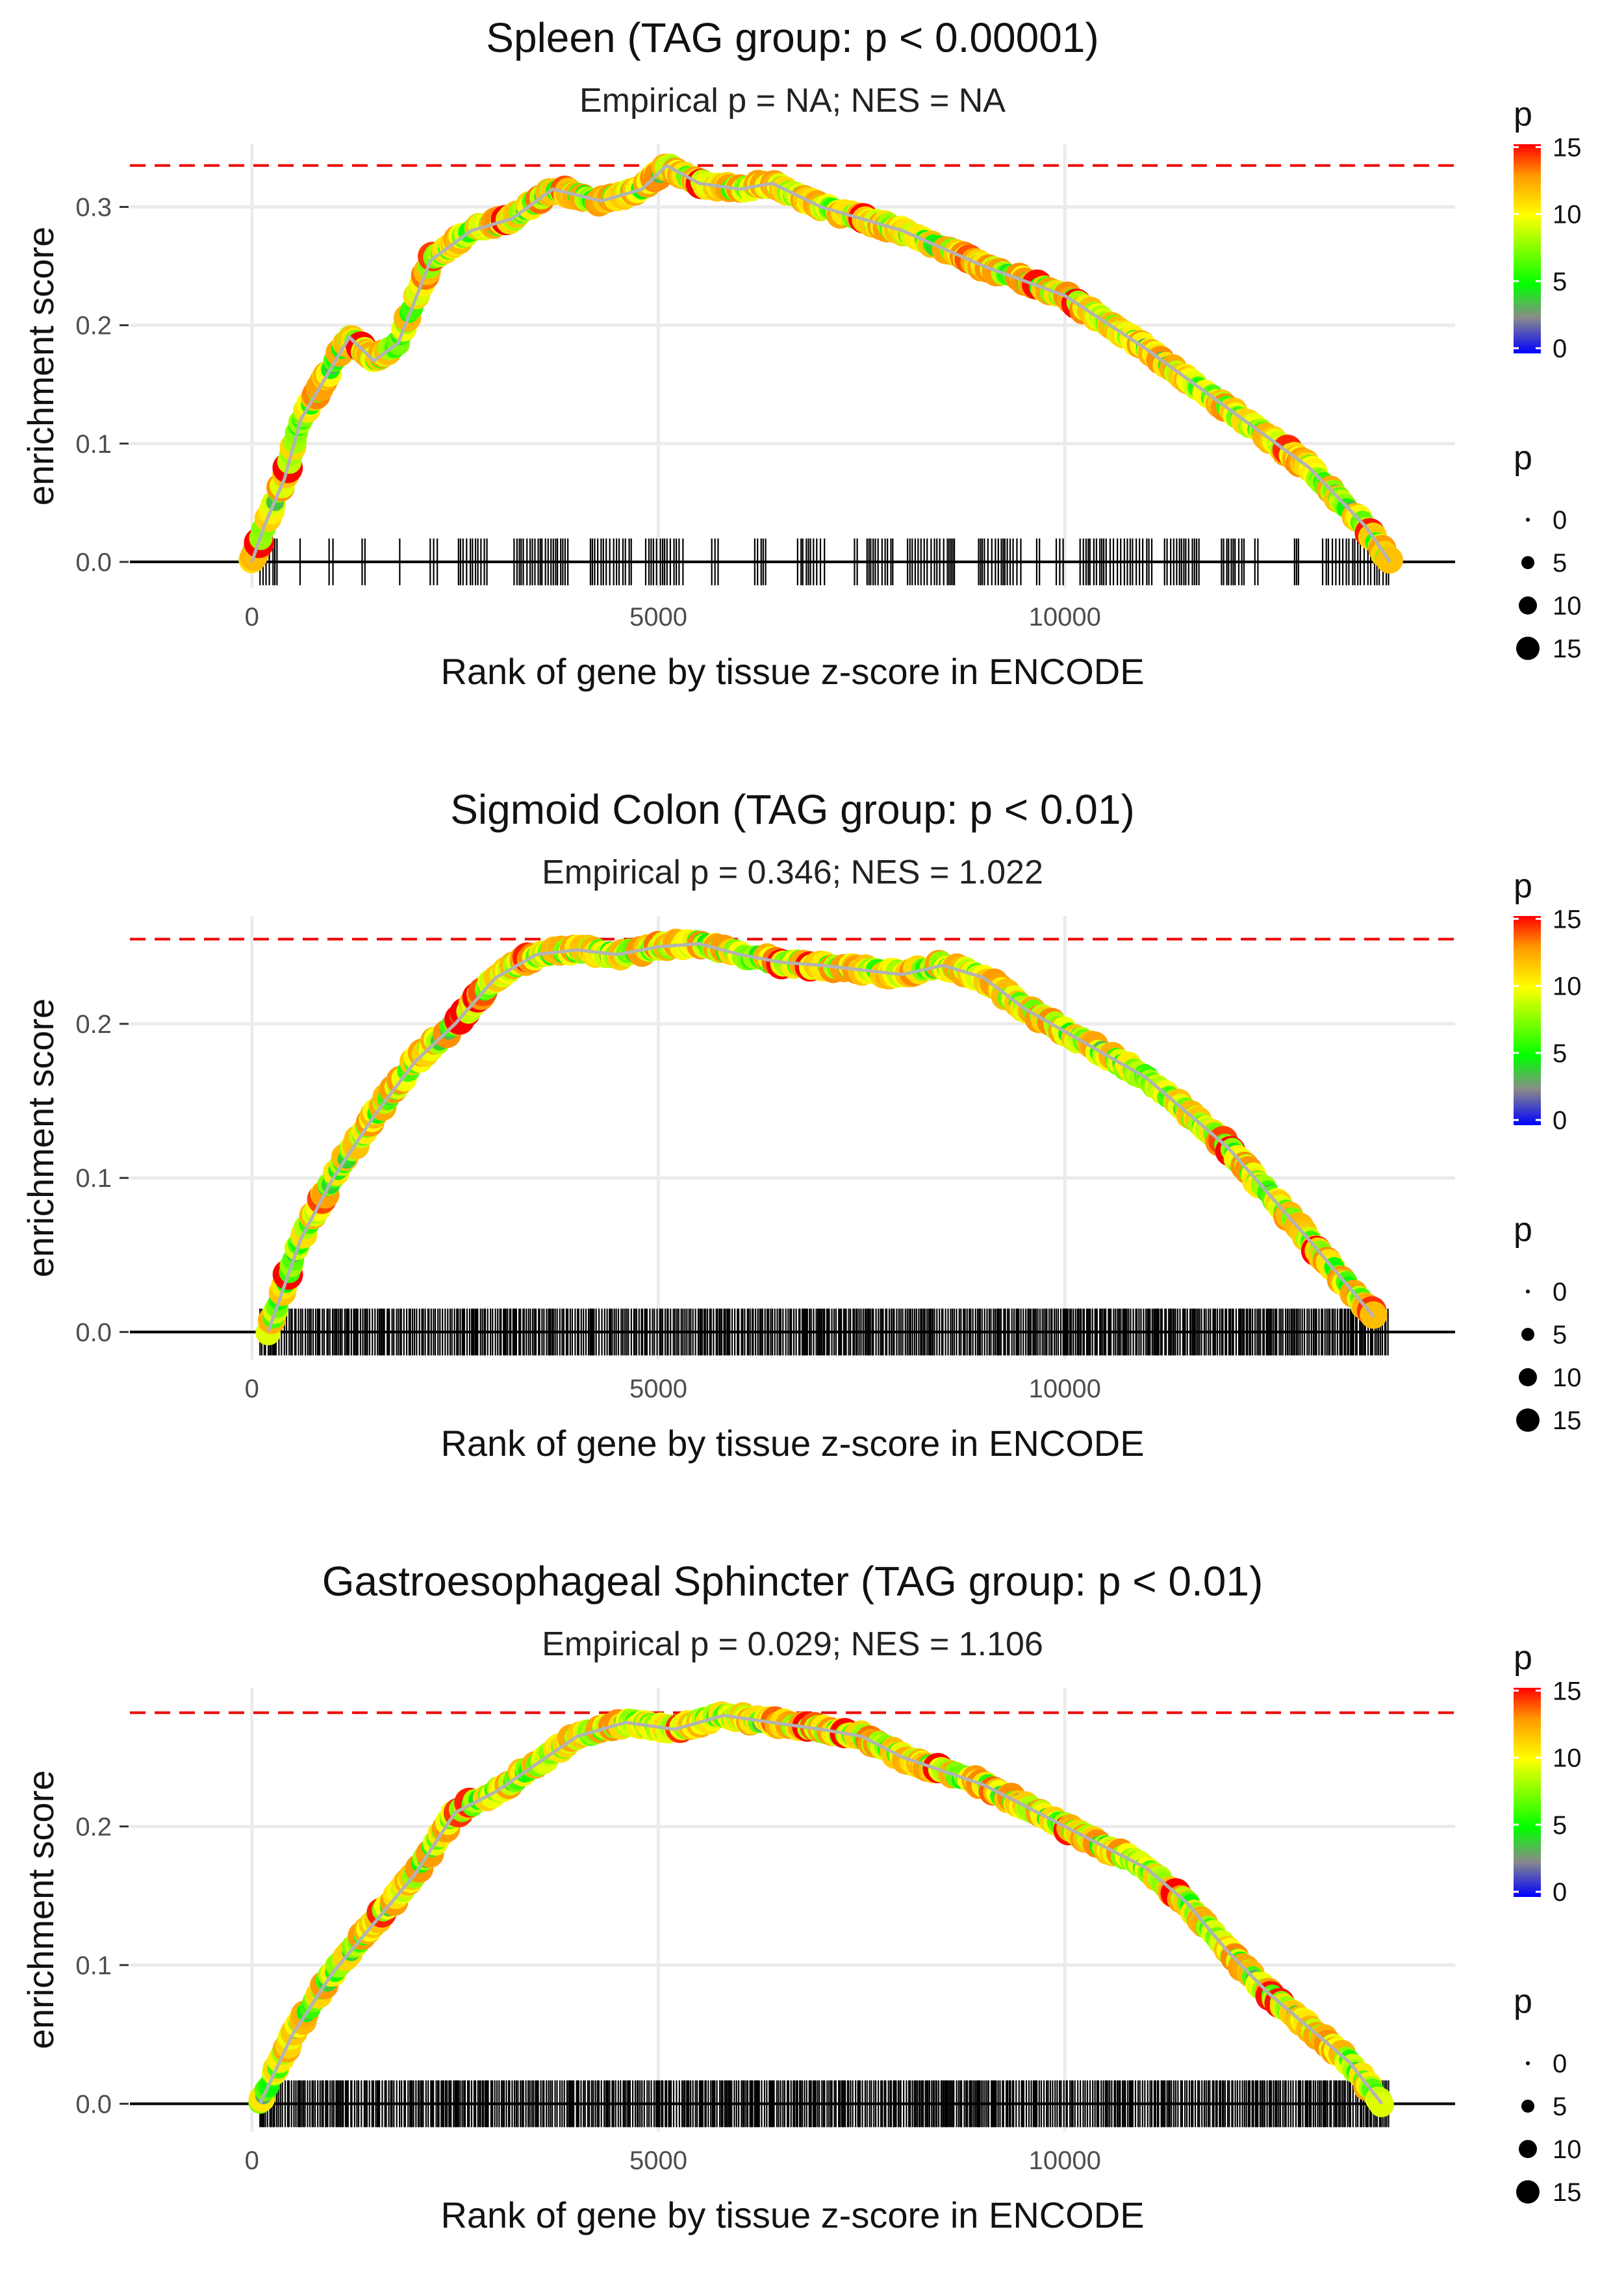 The image size is (1624, 2277). What do you see at coordinates (792, 872) in the screenshot?
I see `chart-subtitle: Empirical p = 0.346; NES = 1.022` at bounding box center [792, 872].